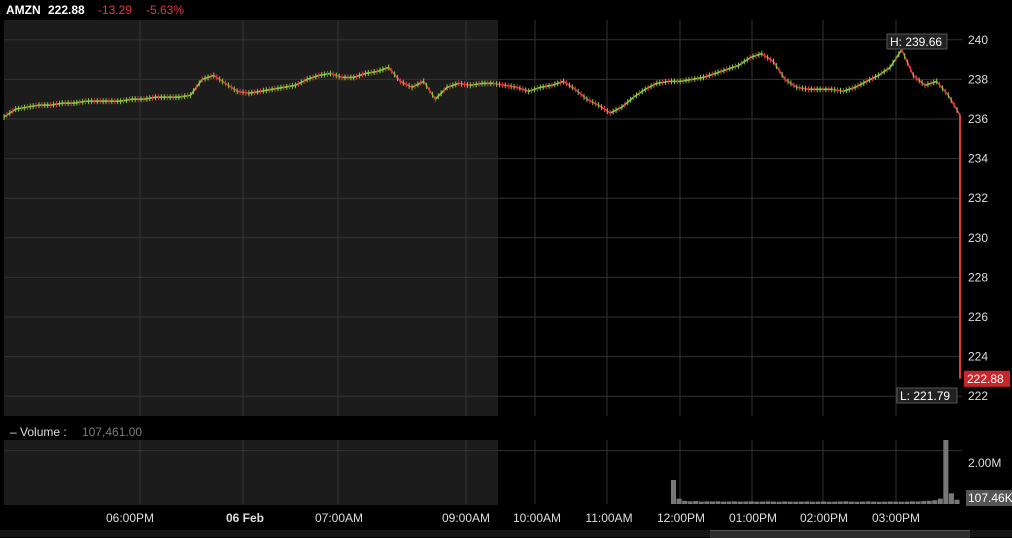  Describe the element at coordinates (251, 472) in the screenshot. I see `volume-premarket-shading` at that location.